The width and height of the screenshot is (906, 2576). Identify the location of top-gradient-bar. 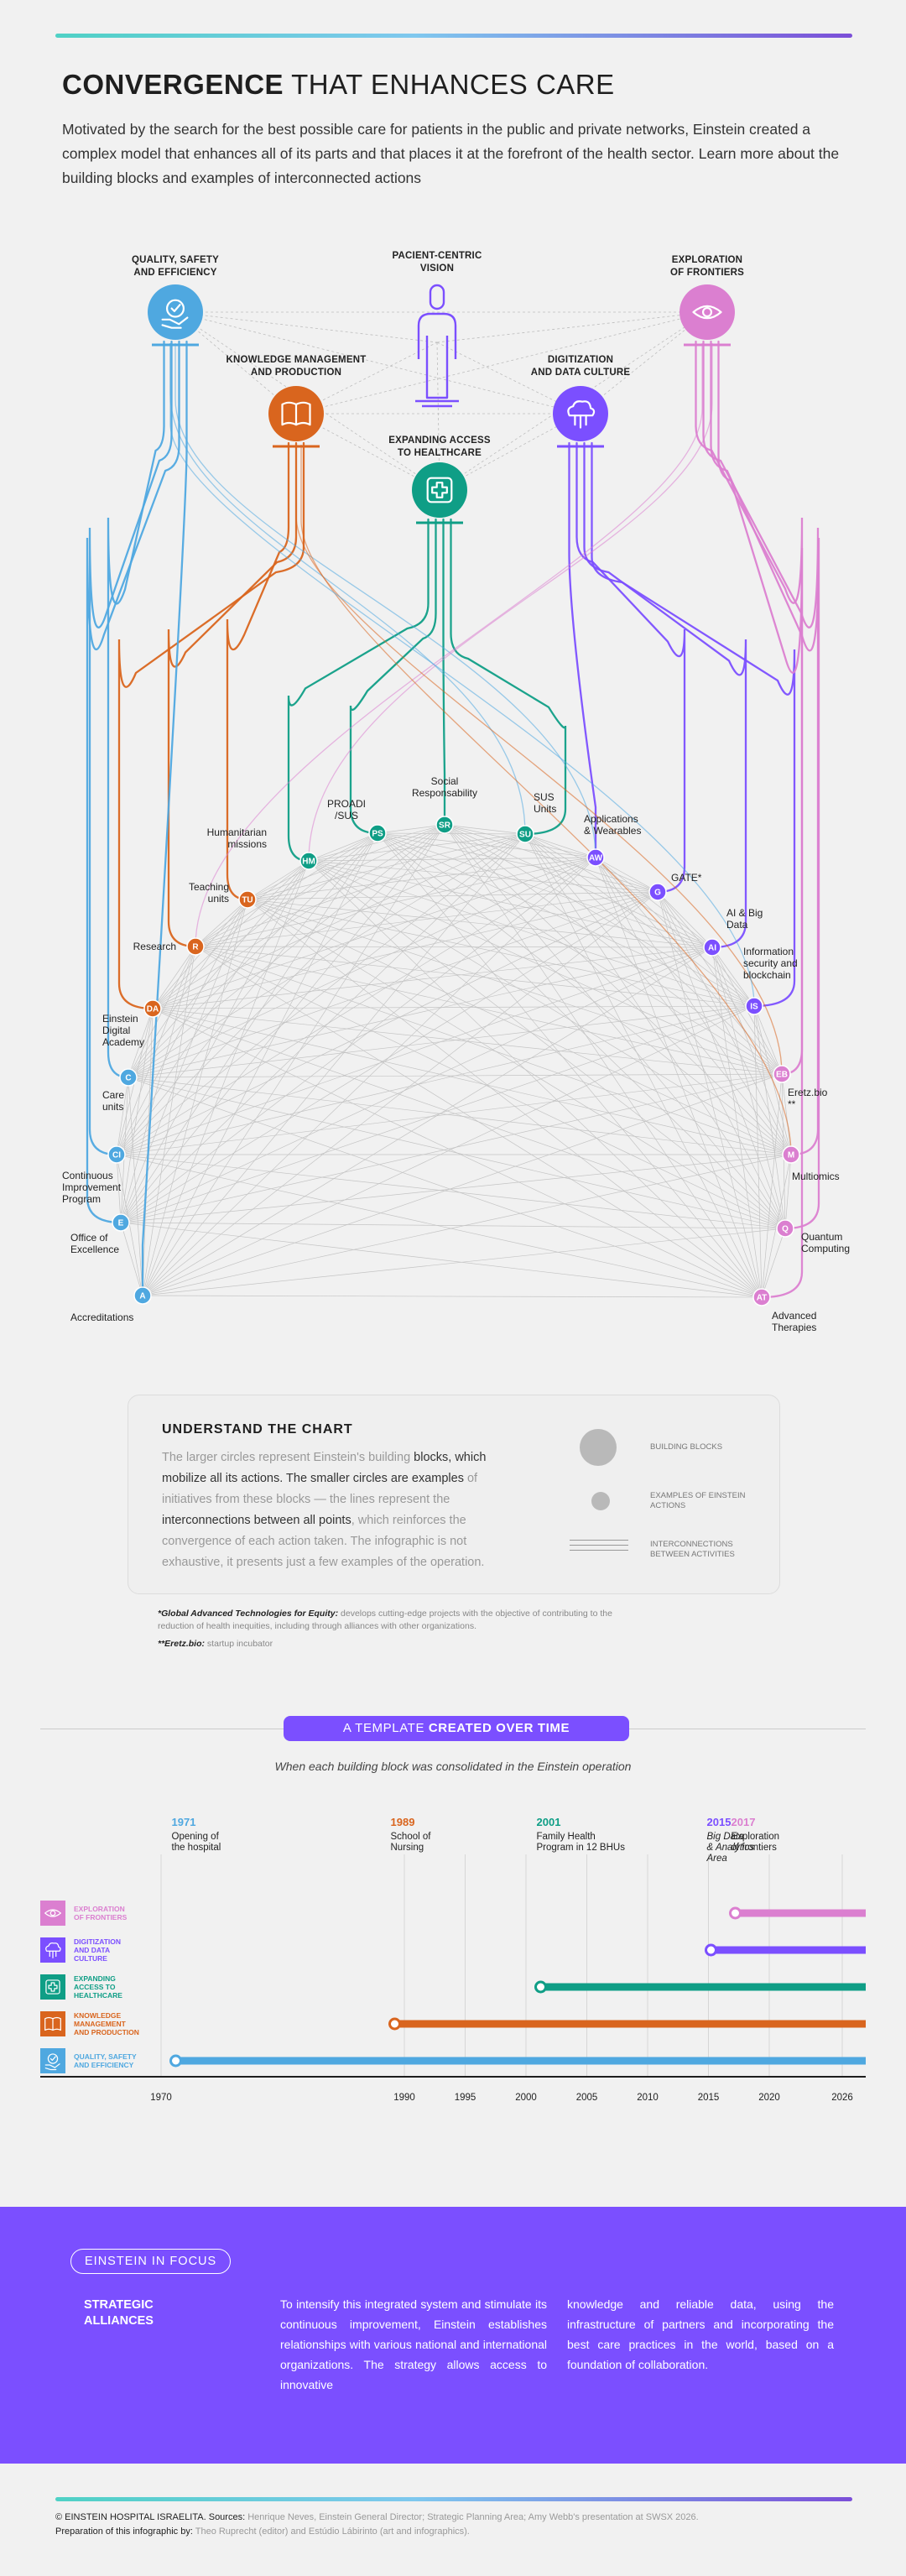
(454, 36).